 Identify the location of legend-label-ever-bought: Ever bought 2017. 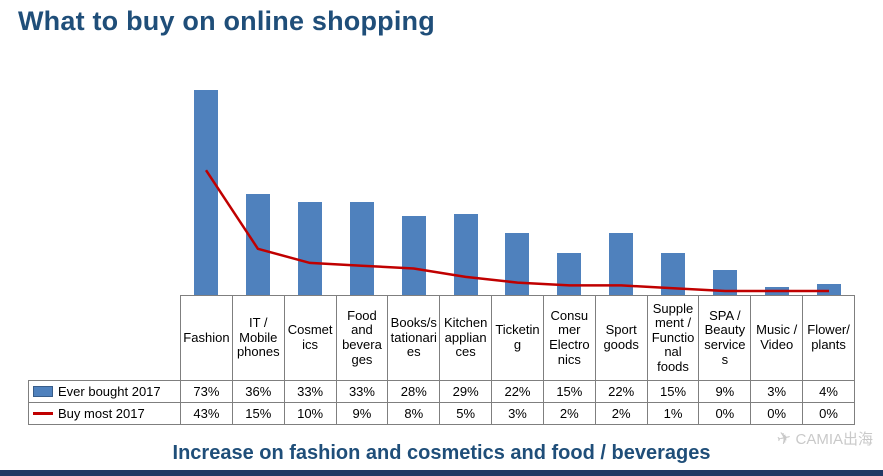
(109, 391).